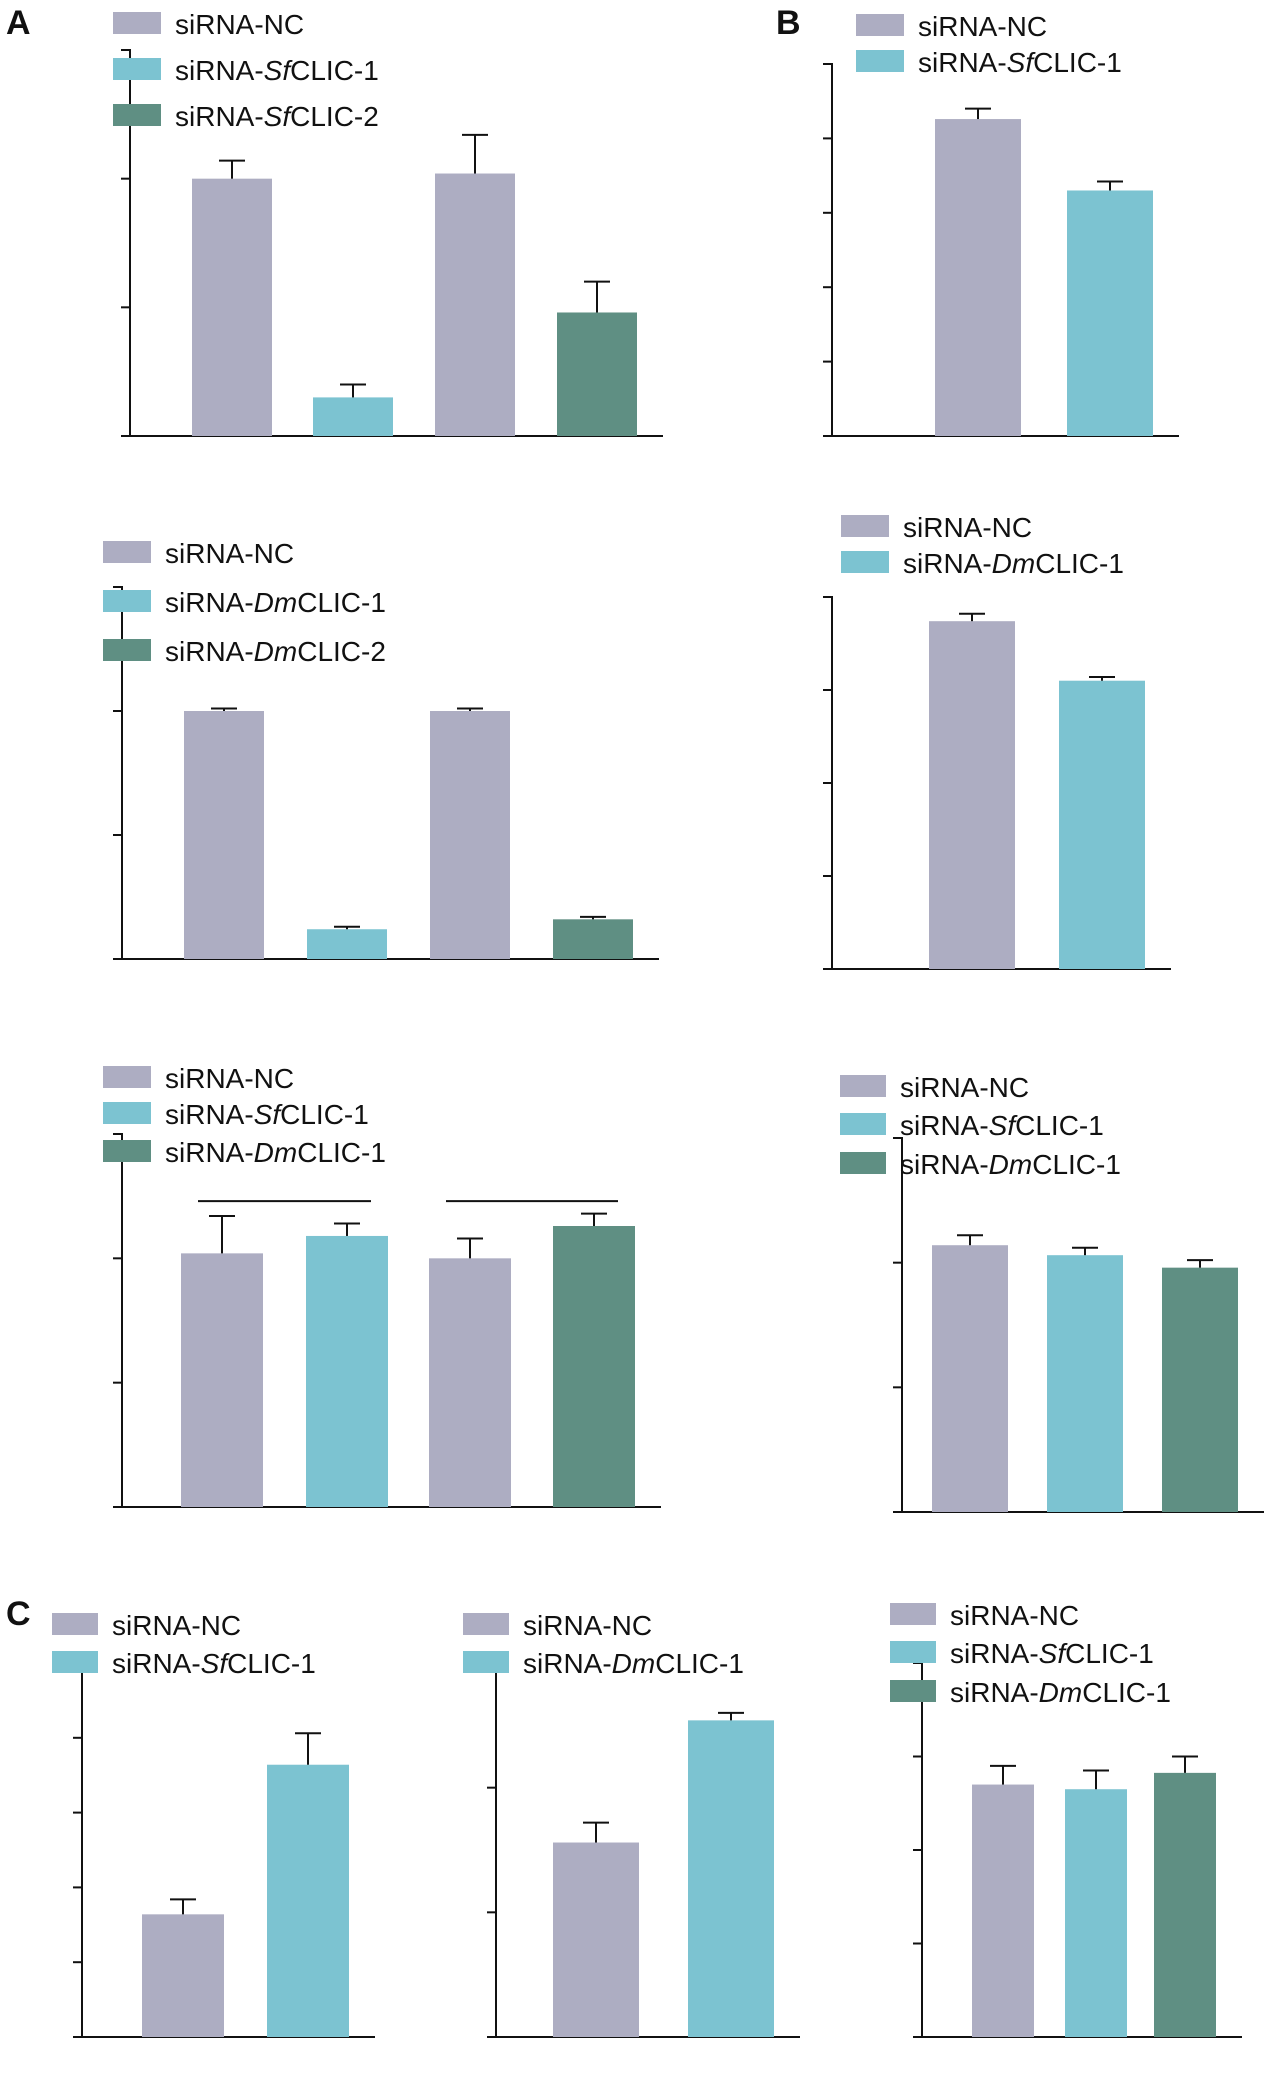 The height and width of the screenshot is (2084, 1280). I want to click on panel-label-a: A, so click(18, 23).